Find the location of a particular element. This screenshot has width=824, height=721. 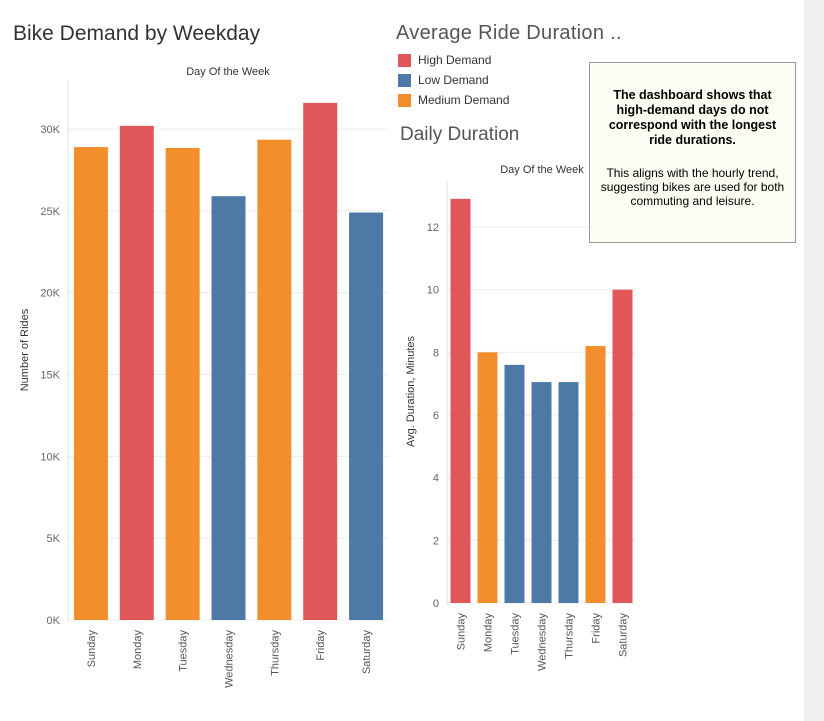

demand-y-tick-label: 30K is located at coordinates (50, 130).